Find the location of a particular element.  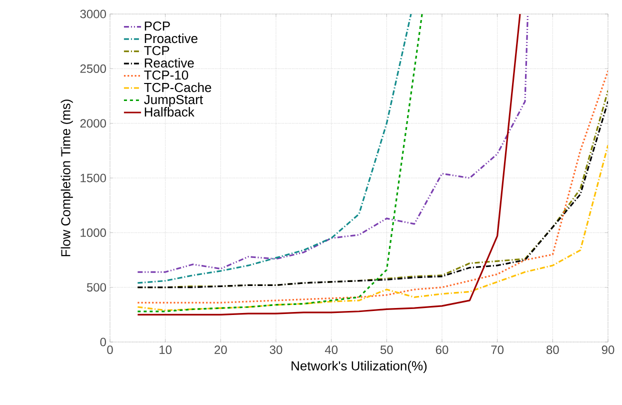

x-tick-label: 30 is located at coordinates (276, 350).